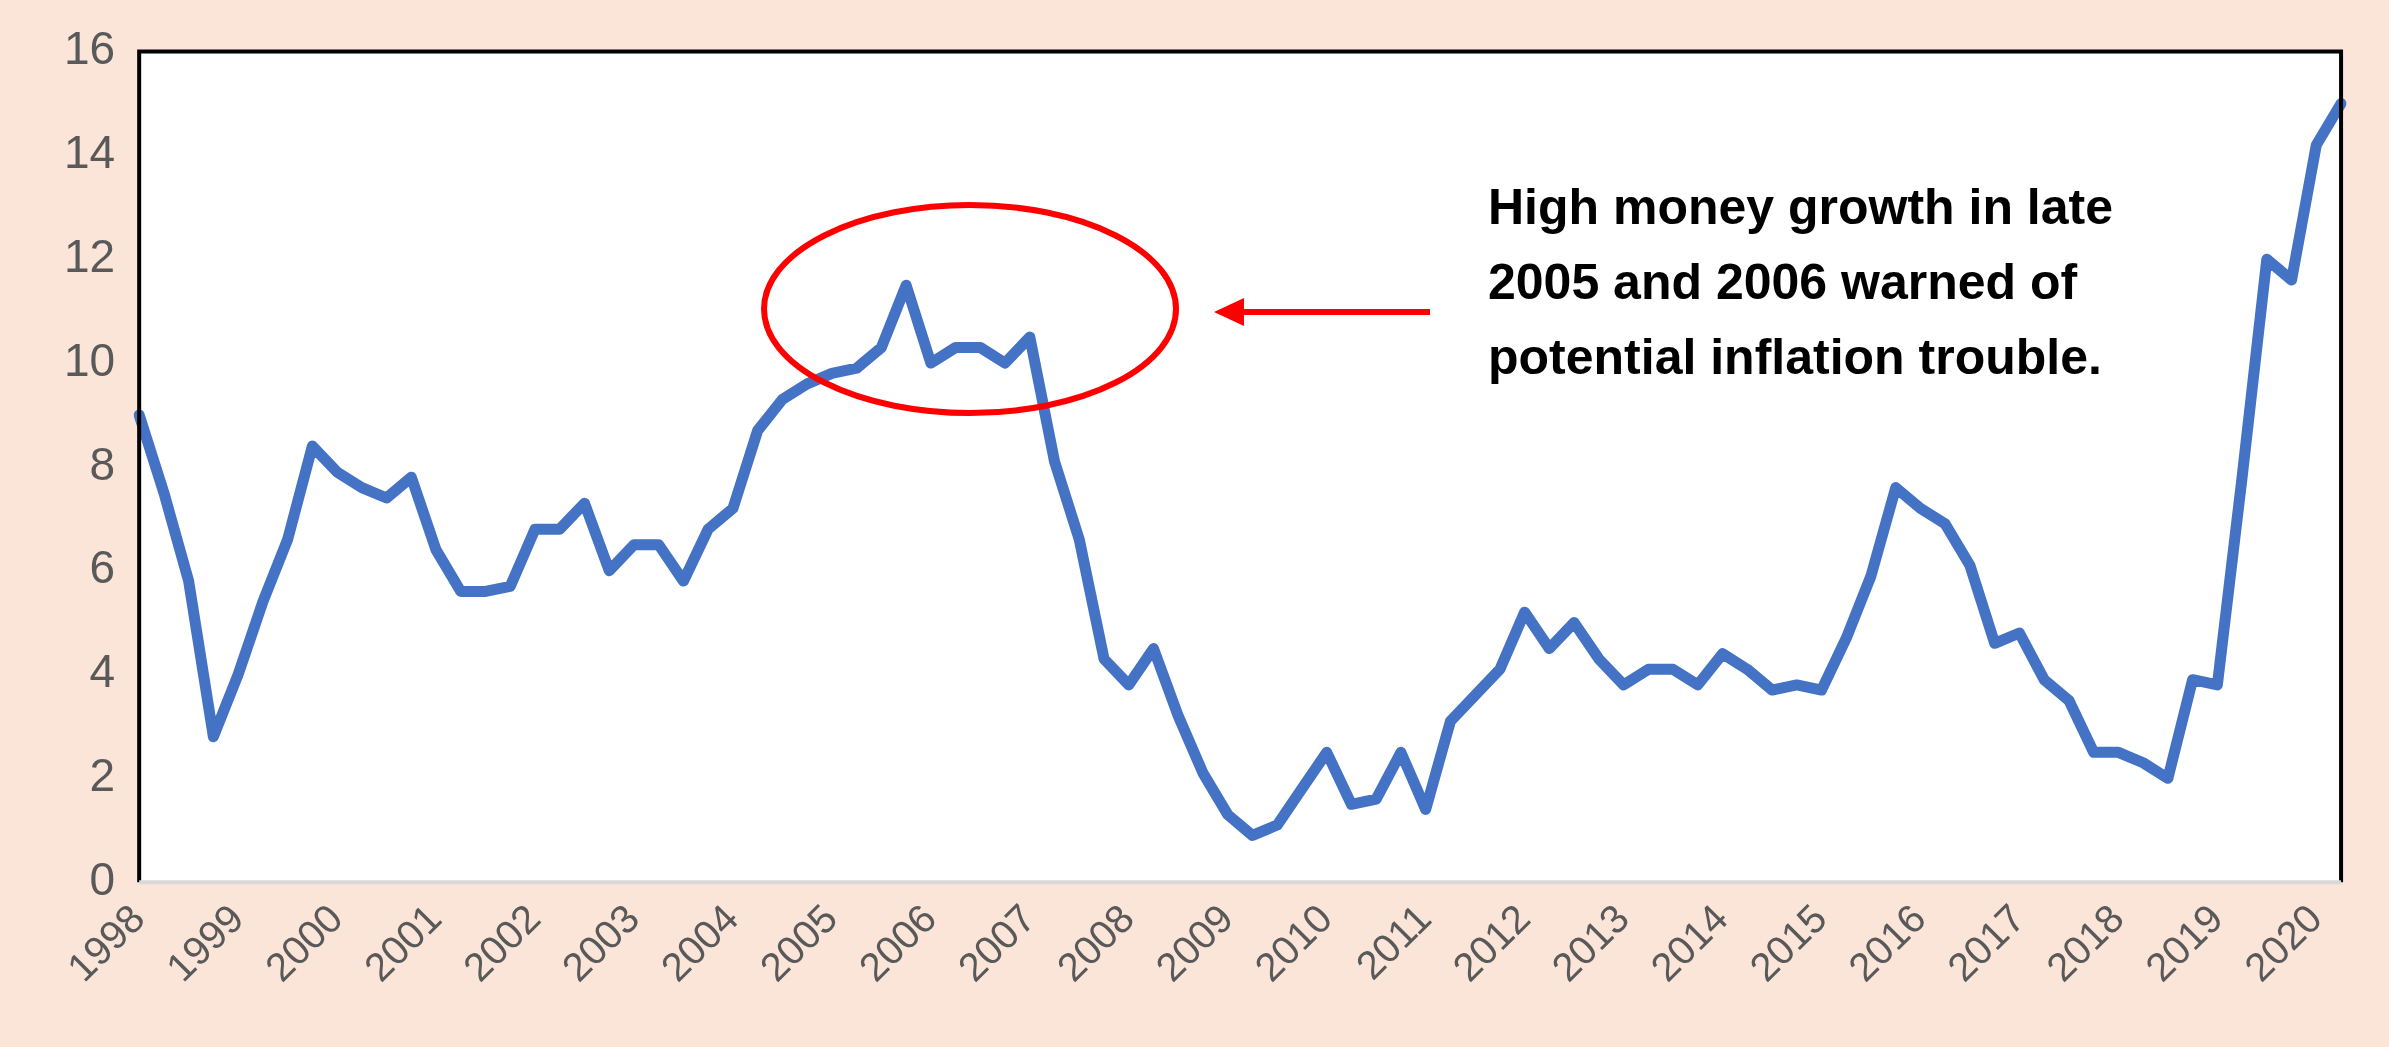 The height and width of the screenshot is (1047, 2389). What do you see at coordinates (102, 567) in the screenshot?
I see `y-tick-label: 6` at bounding box center [102, 567].